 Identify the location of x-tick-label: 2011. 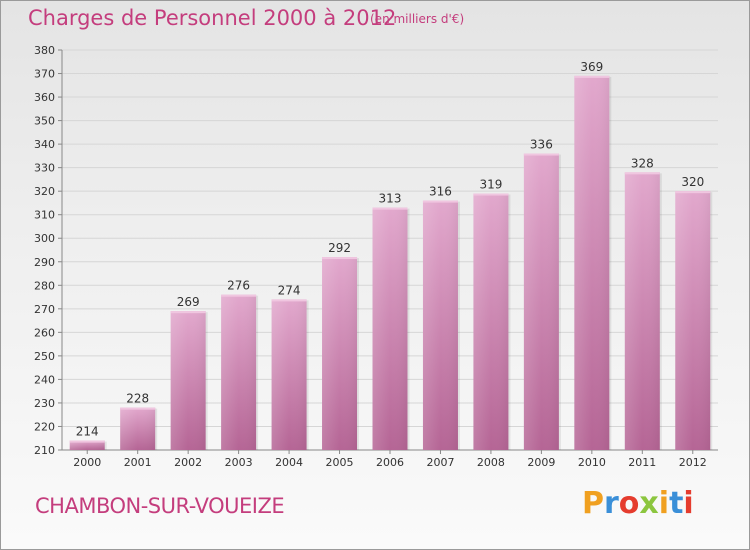
(642, 462).